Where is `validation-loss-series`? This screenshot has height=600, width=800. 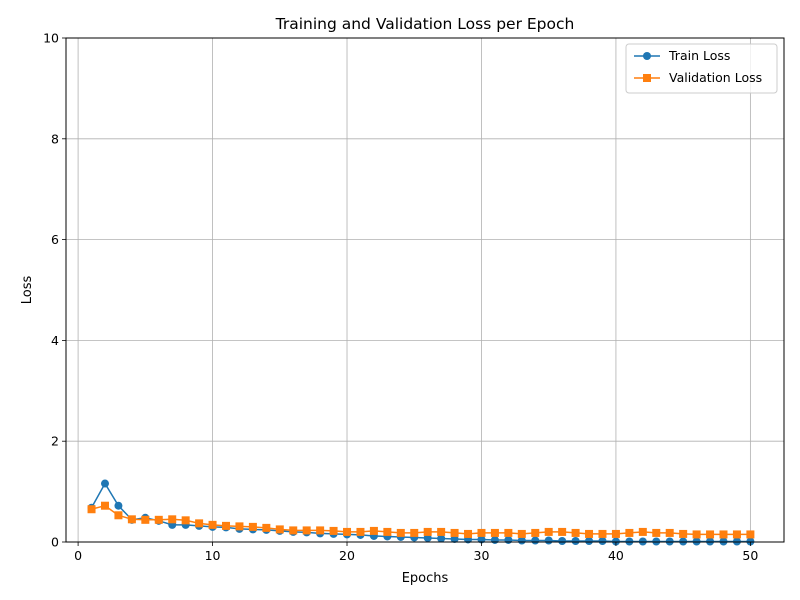 validation-loss-series is located at coordinates (421, 520).